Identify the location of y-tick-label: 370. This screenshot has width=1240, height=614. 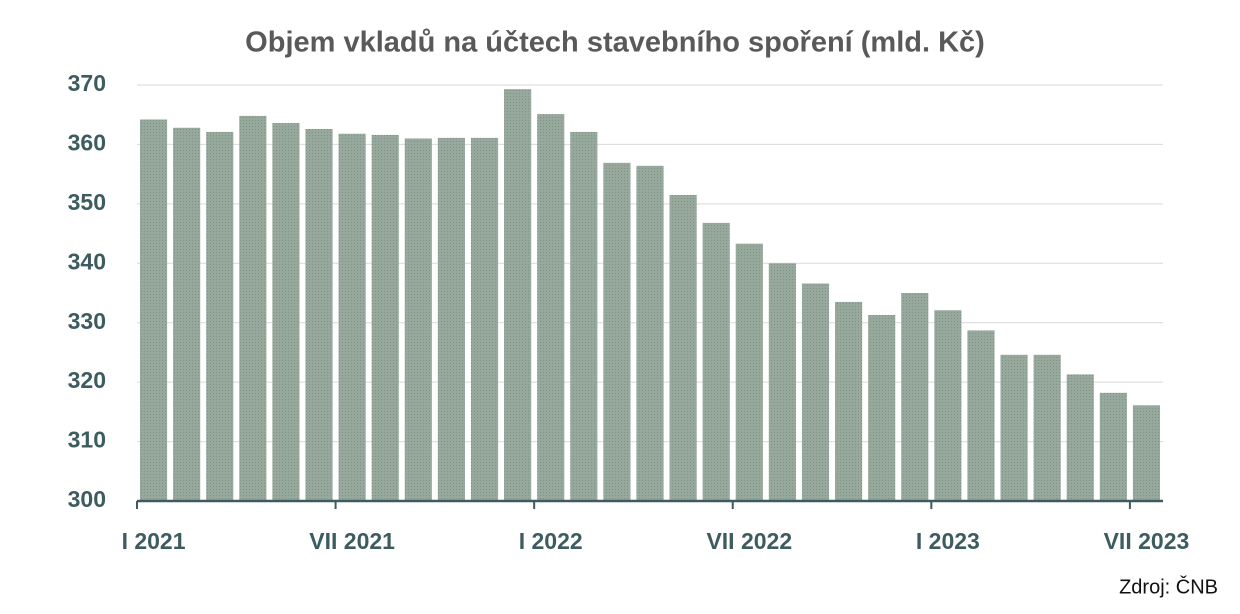
(87, 83).